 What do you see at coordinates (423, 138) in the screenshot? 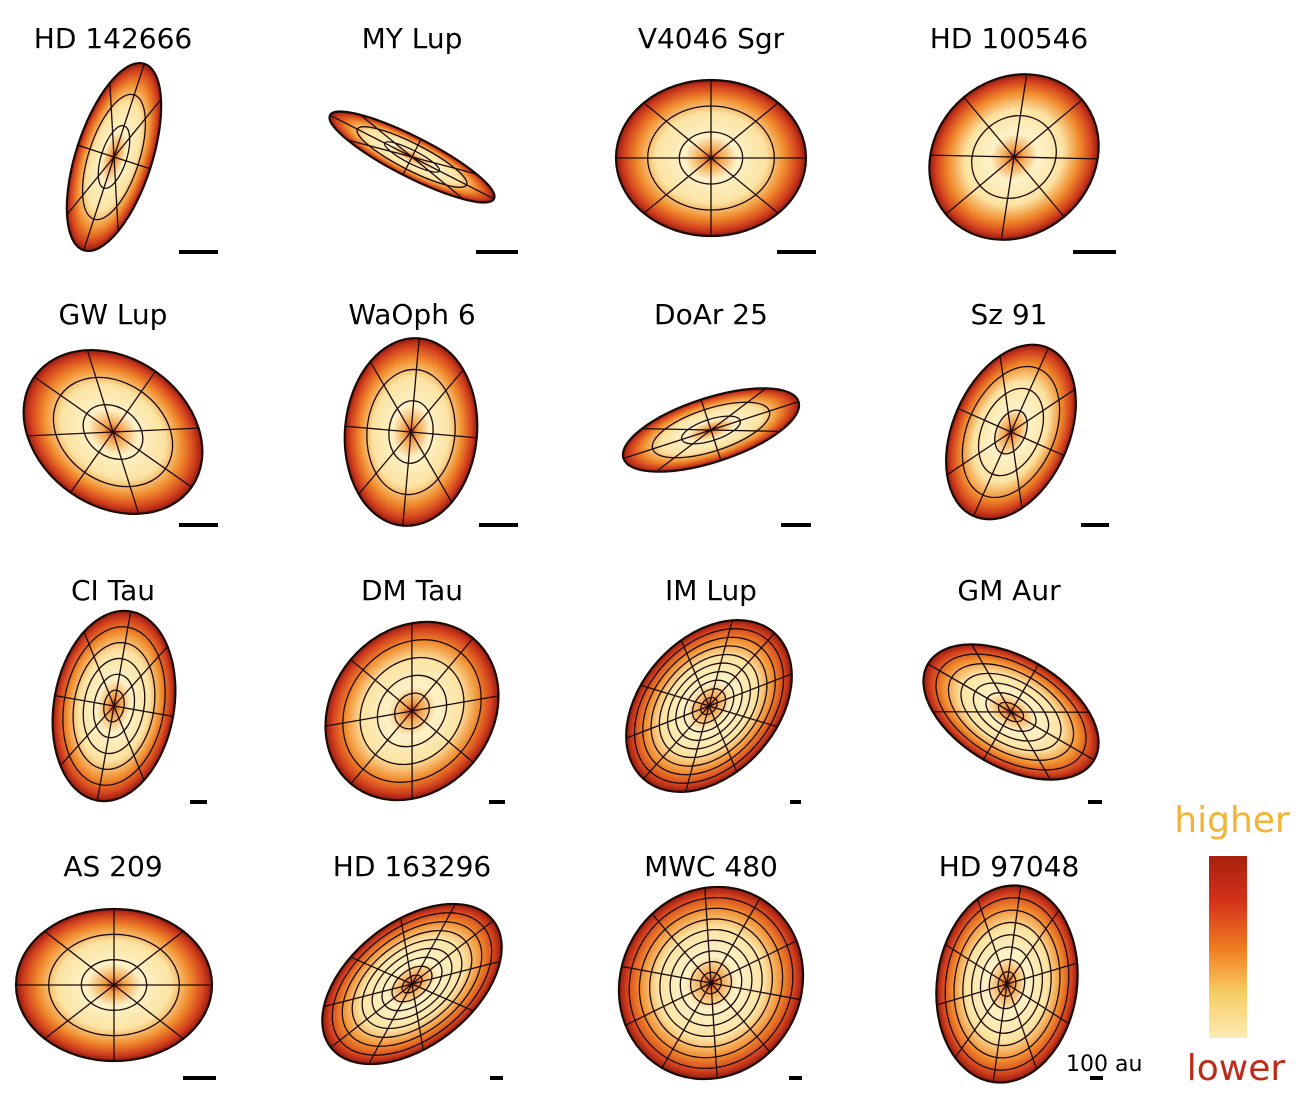
I see `disk-panel: MY Lup` at bounding box center [423, 138].